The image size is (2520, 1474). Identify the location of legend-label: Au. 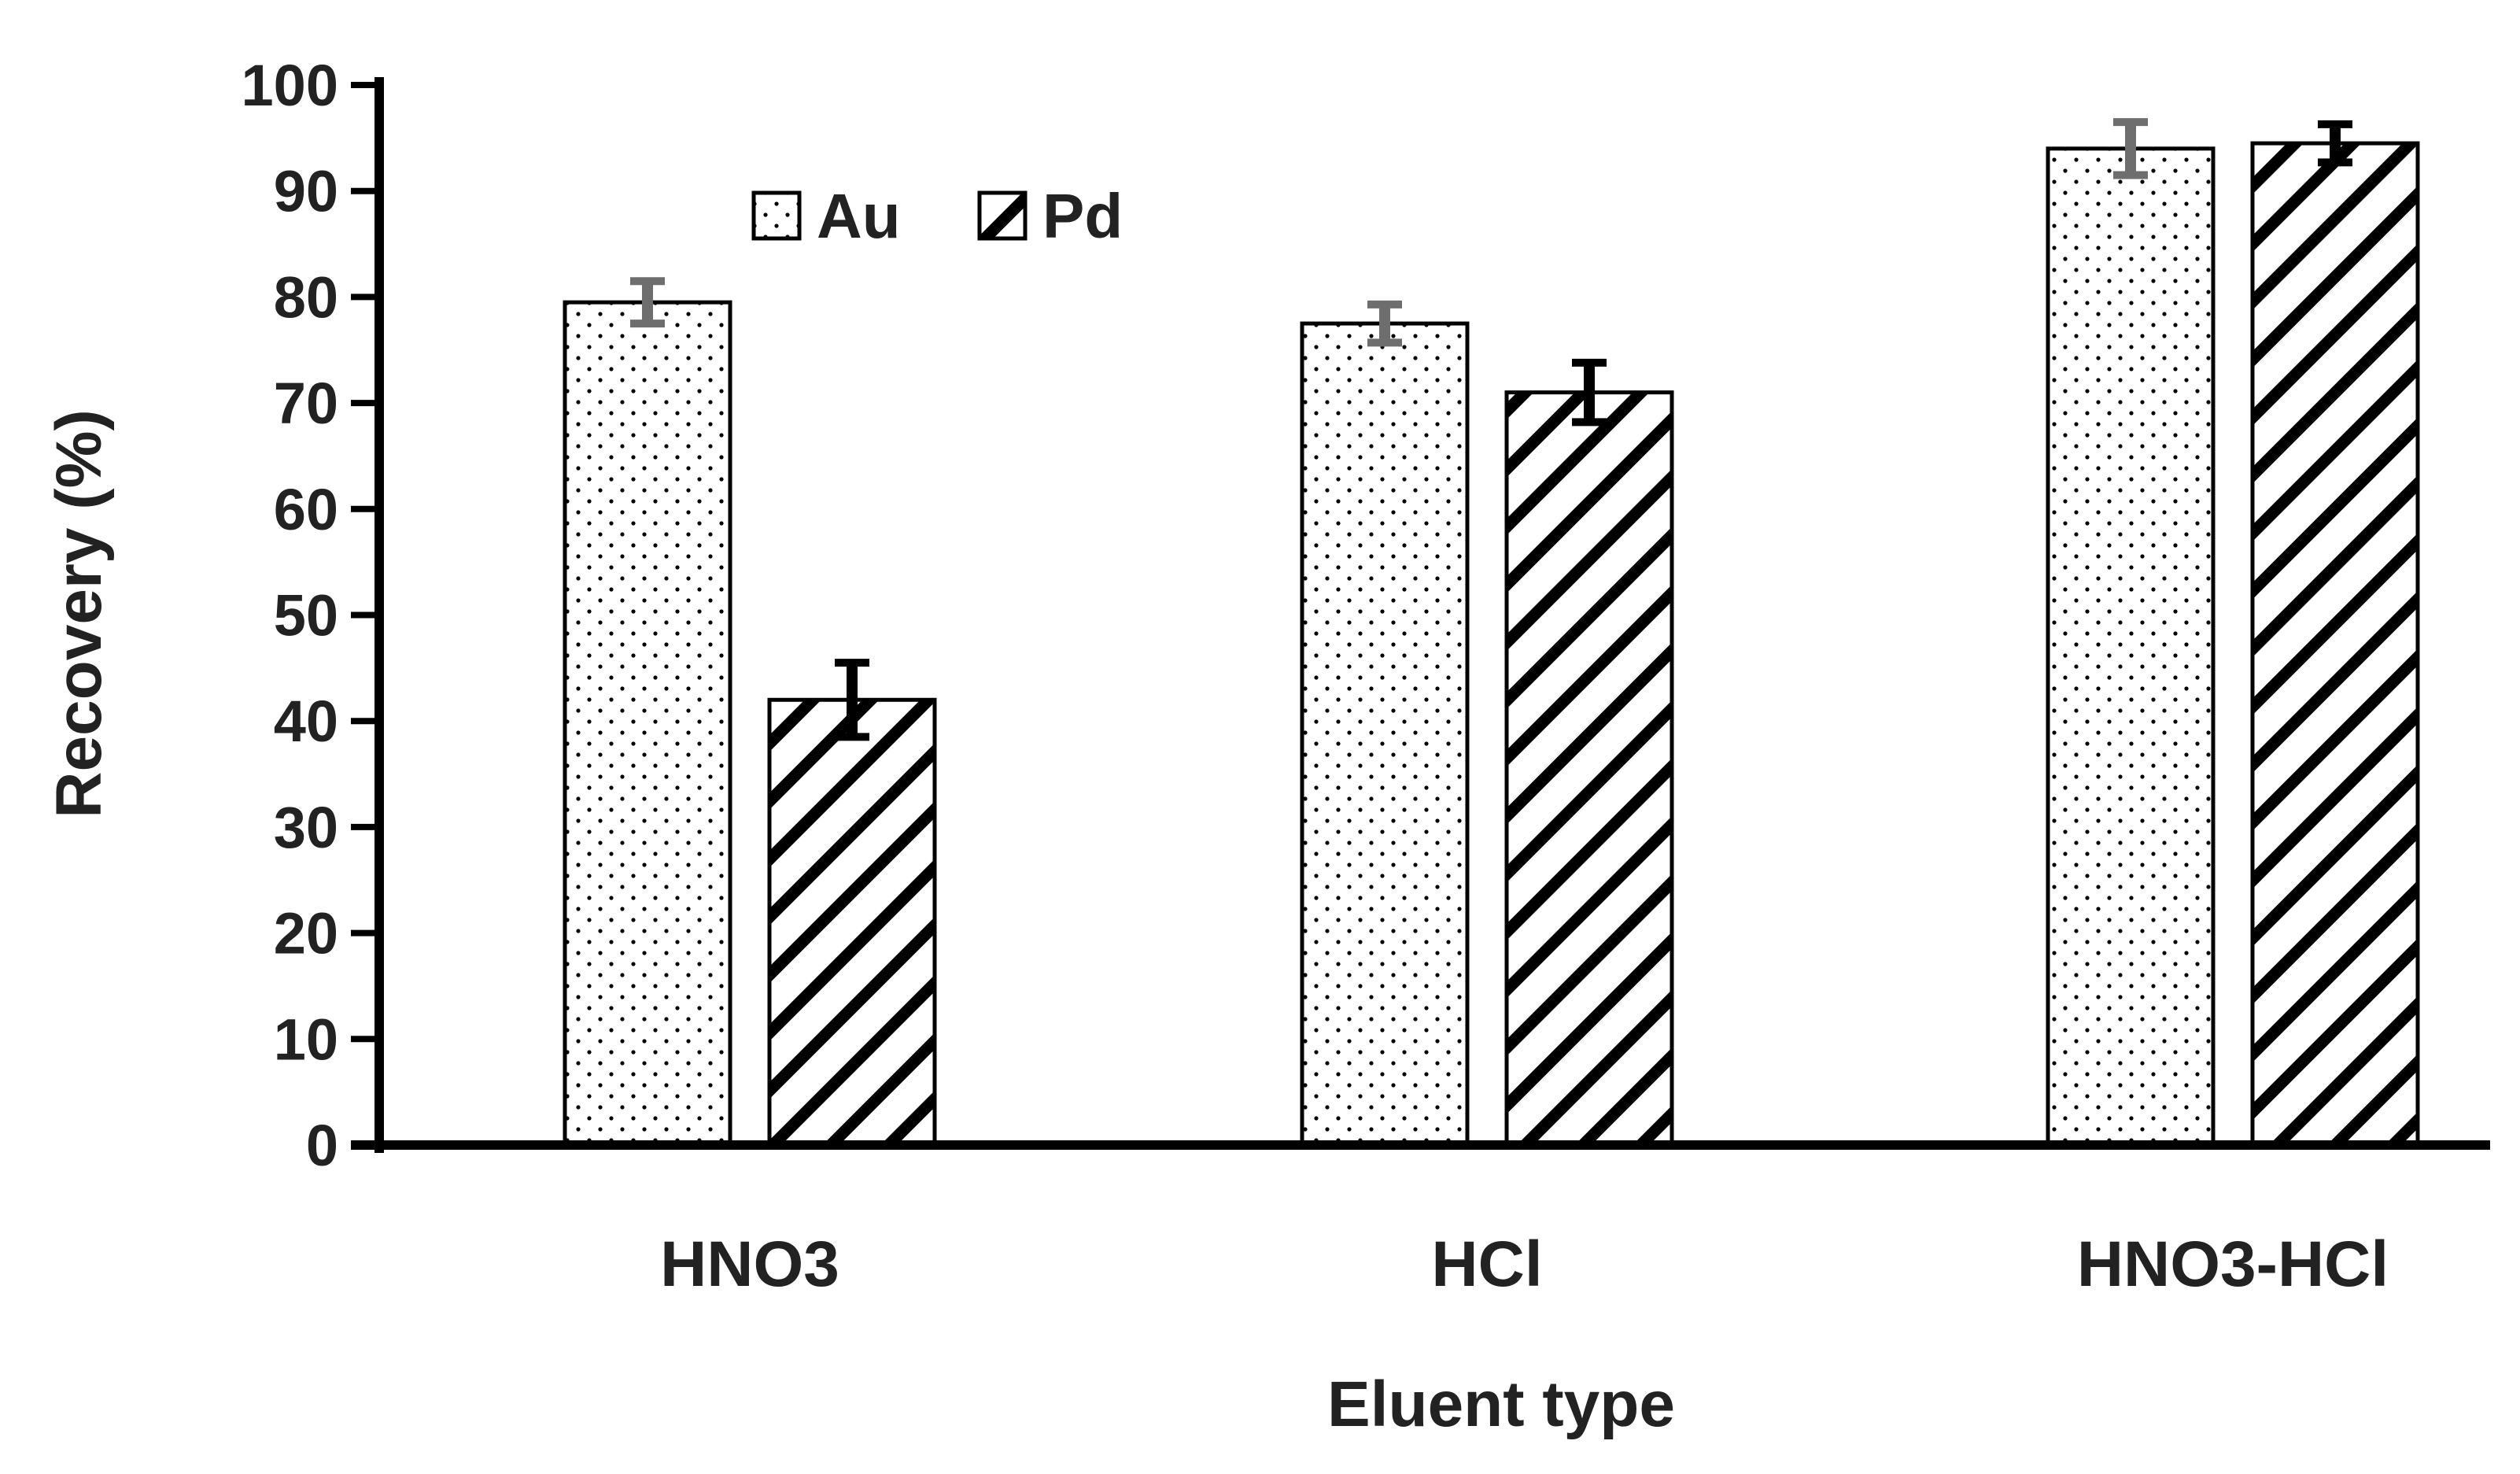
(859, 216).